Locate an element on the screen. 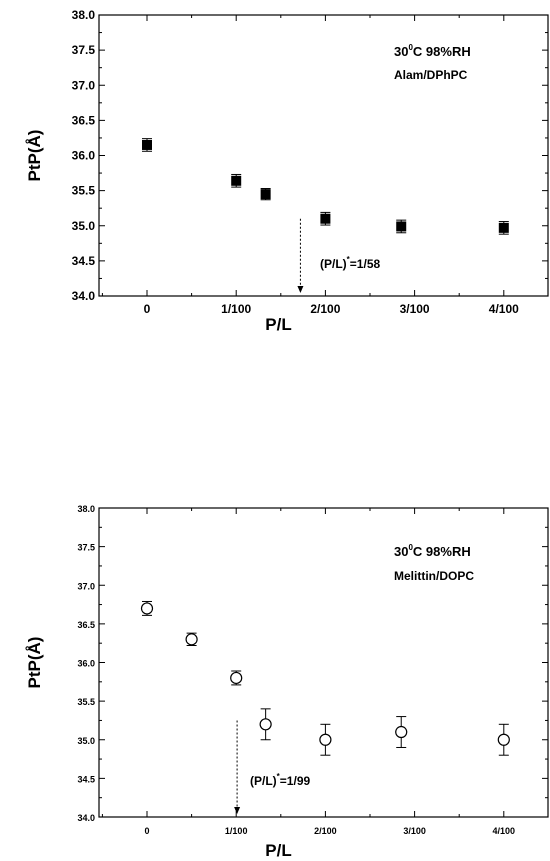 This screenshot has height=861, width=550. critical-ratio-value: =1/58 is located at coordinates (365, 264).